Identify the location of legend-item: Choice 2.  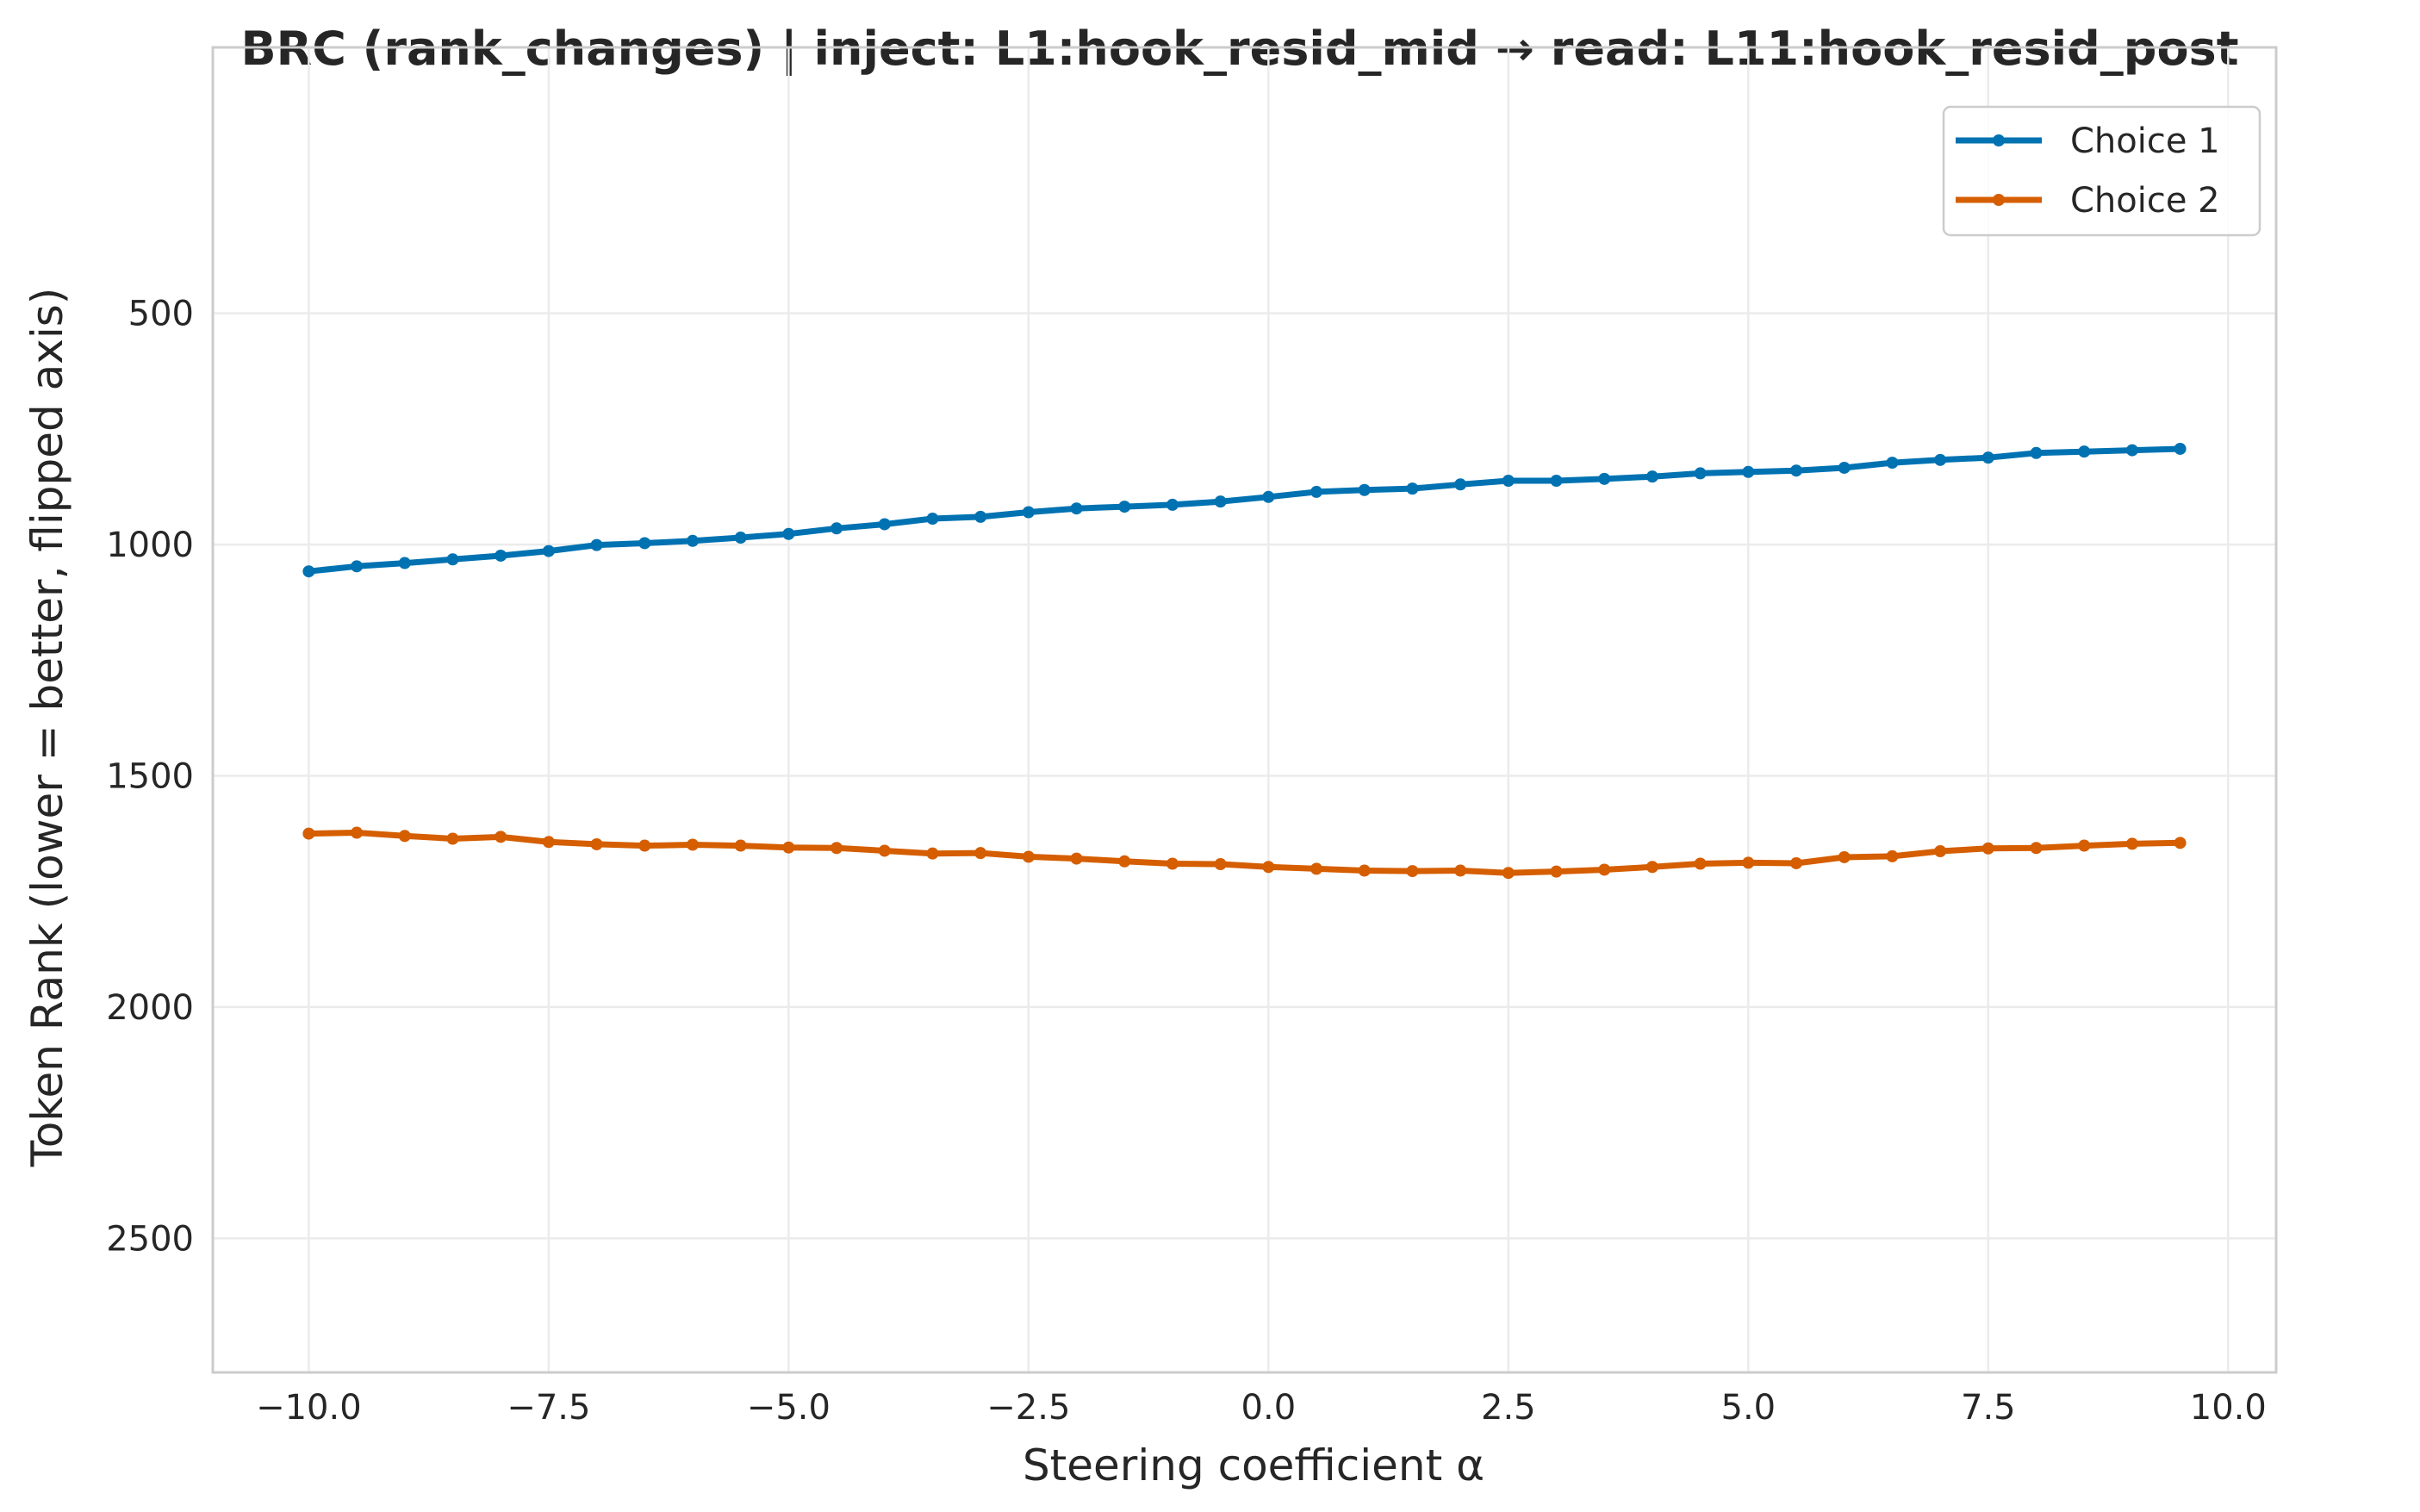
(2088, 201).